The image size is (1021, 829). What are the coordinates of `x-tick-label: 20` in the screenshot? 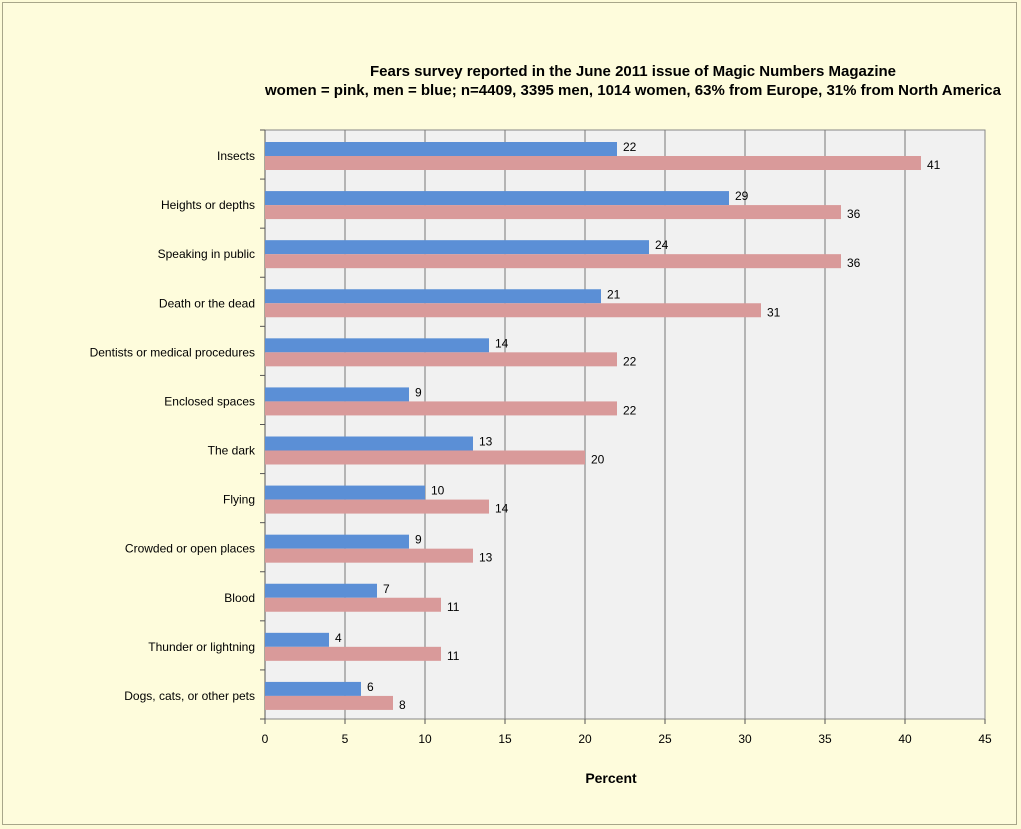 It's located at (585, 739).